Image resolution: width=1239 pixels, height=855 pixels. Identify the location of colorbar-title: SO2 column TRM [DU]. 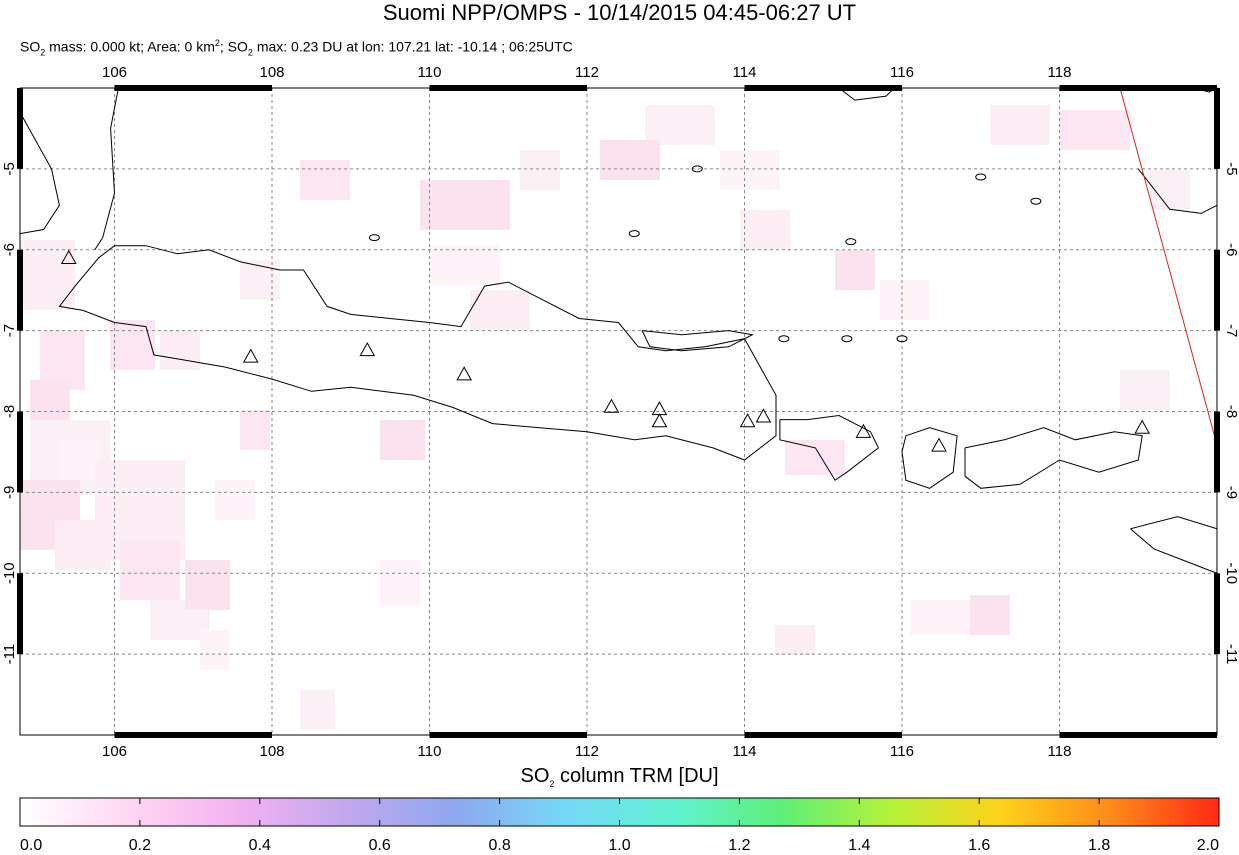
(619, 777).